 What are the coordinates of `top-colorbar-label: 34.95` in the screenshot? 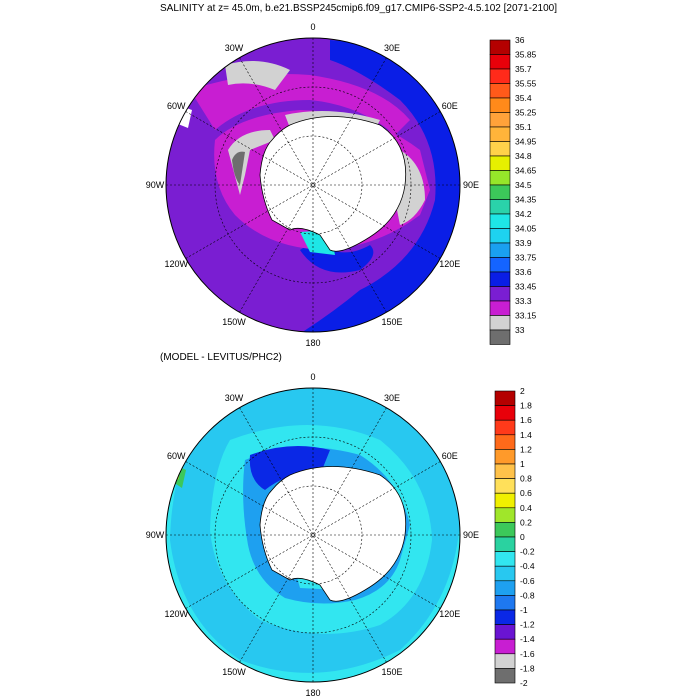 It's located at (526, 142).